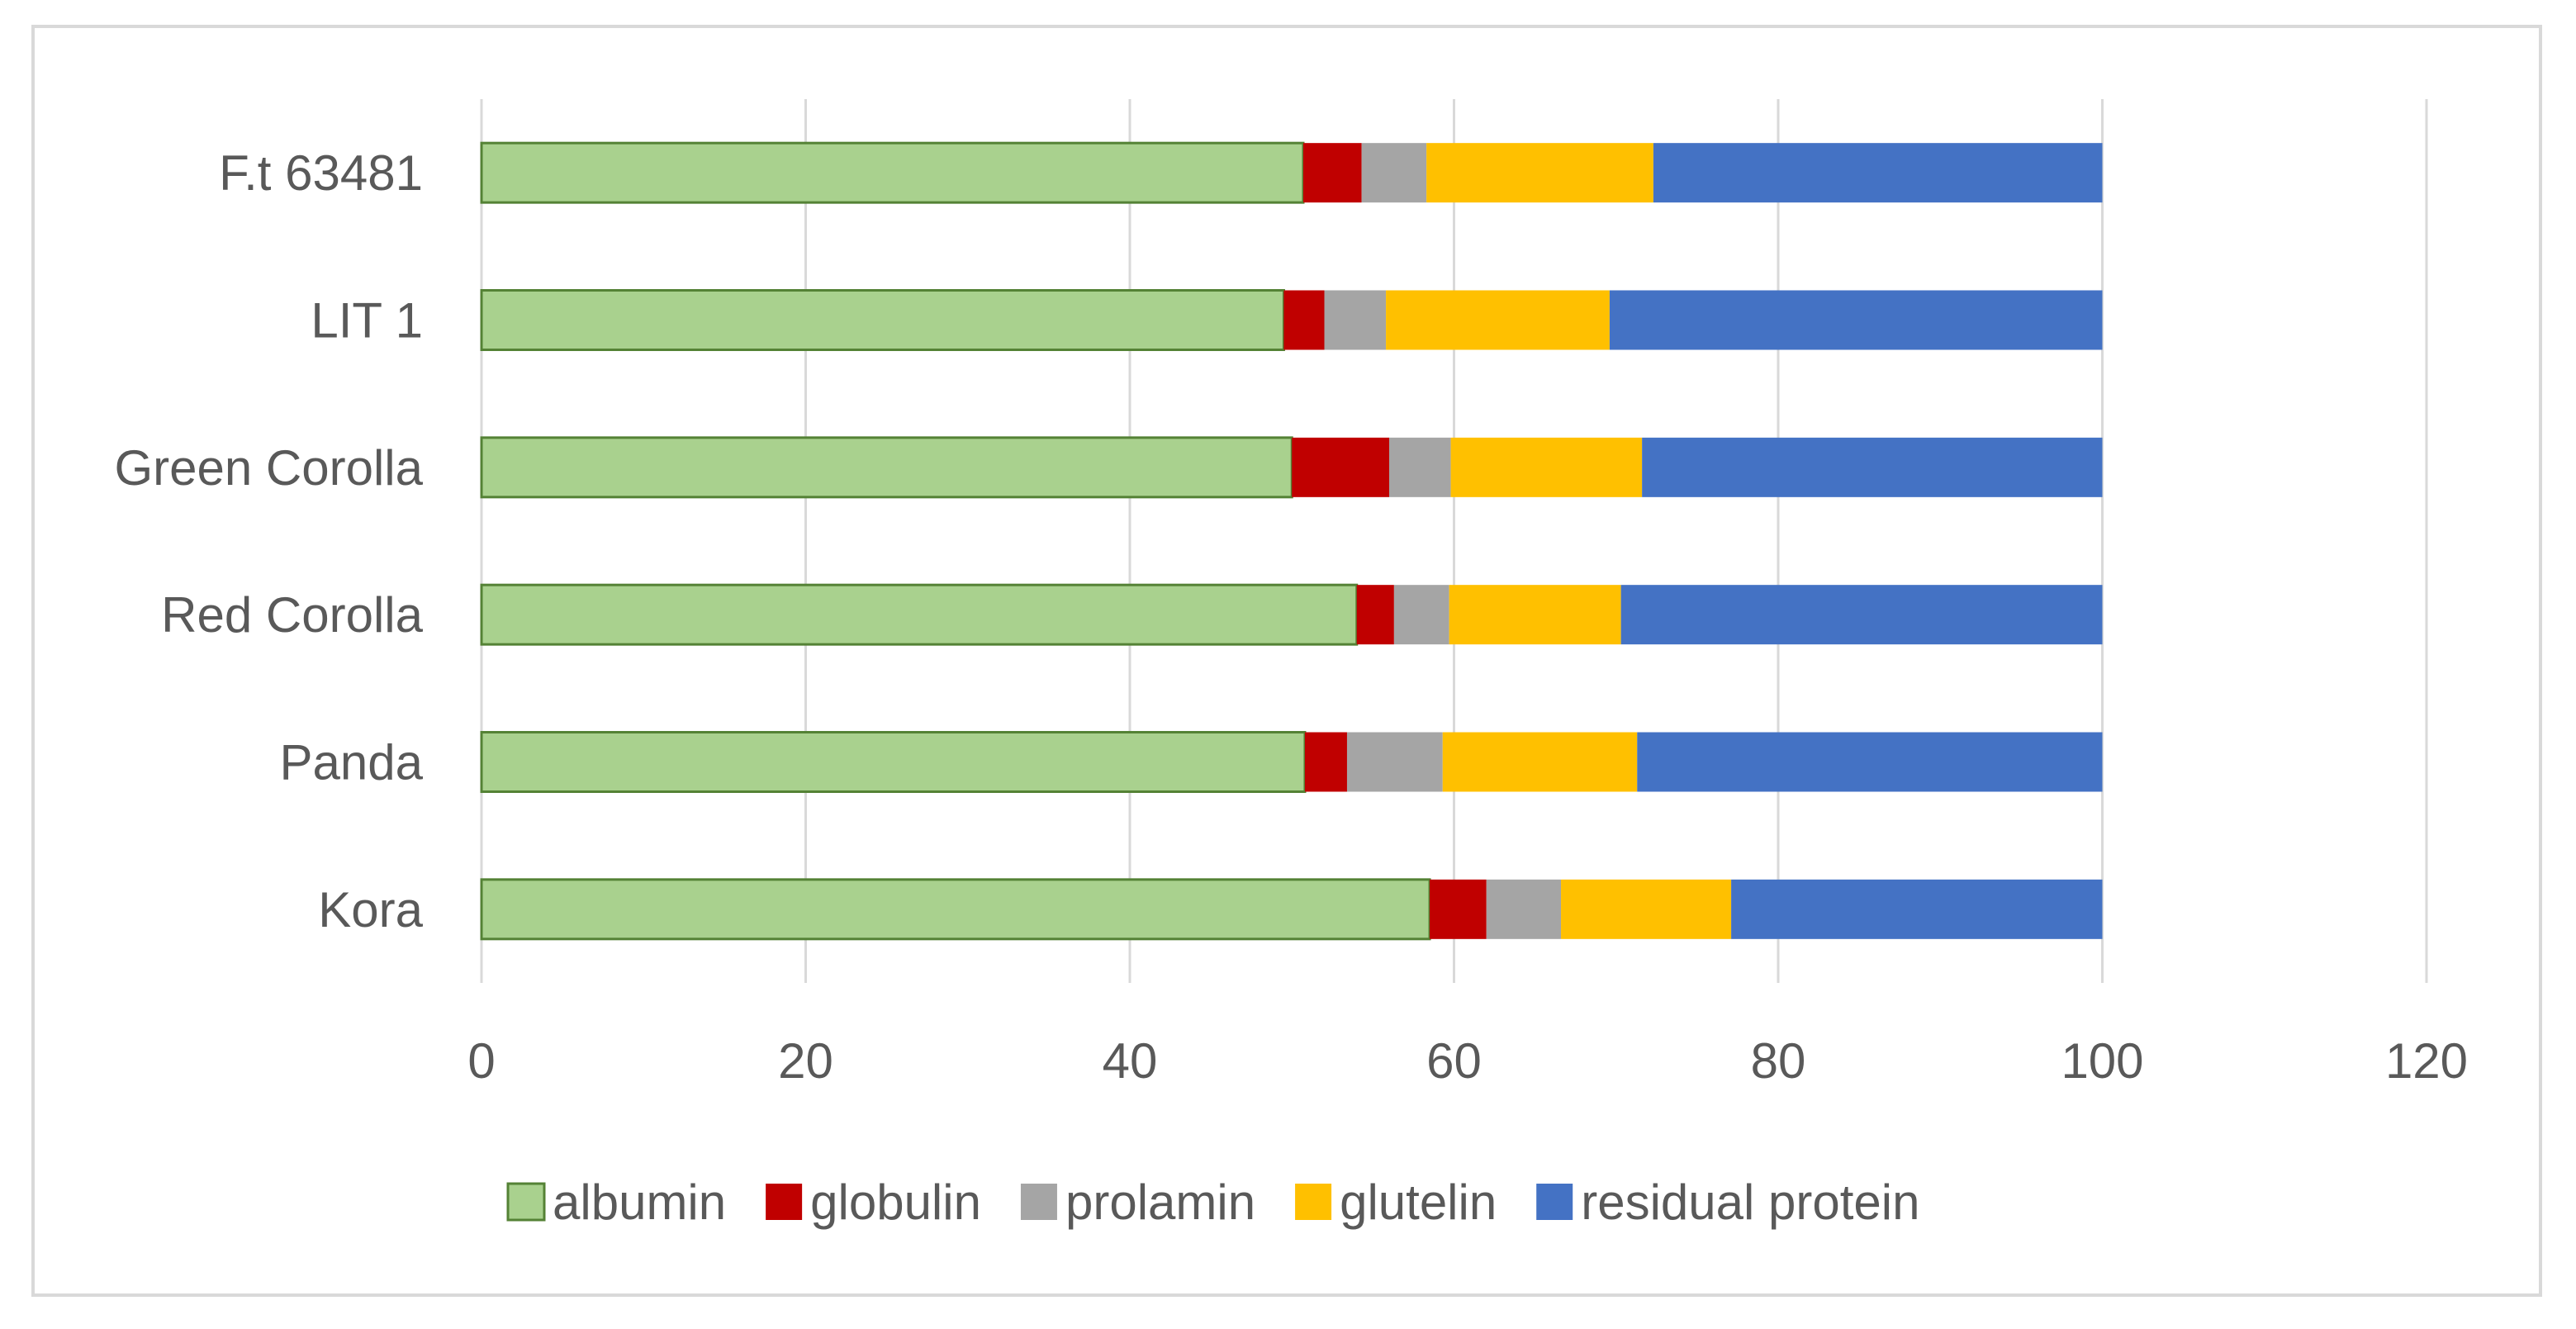 Image resolution: width=2576 pixels, height=1329 pixels. What do you see at coordinates (1750, 1202) in the screenshot?
I see `legend-label-residual-protein: residual protein` at bounding box center [1750, 1202].